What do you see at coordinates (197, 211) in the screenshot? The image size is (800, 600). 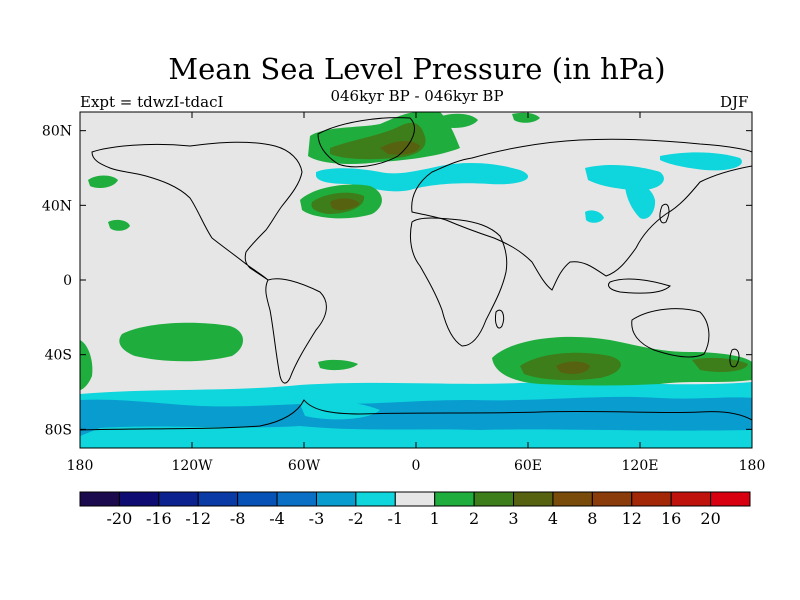 I see `coastline-north-america` at bounding box center [197, 211].